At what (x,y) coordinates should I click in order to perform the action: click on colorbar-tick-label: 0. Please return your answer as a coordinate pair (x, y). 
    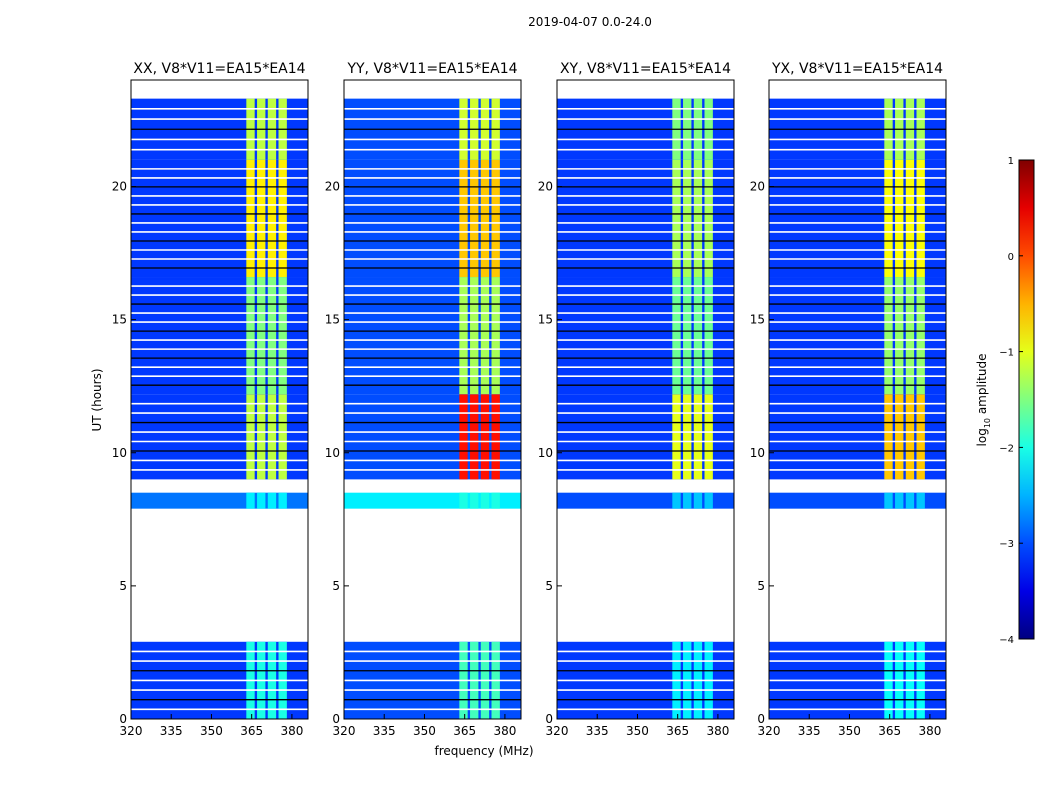
    Looking at the image, I should click on (1011, 257).